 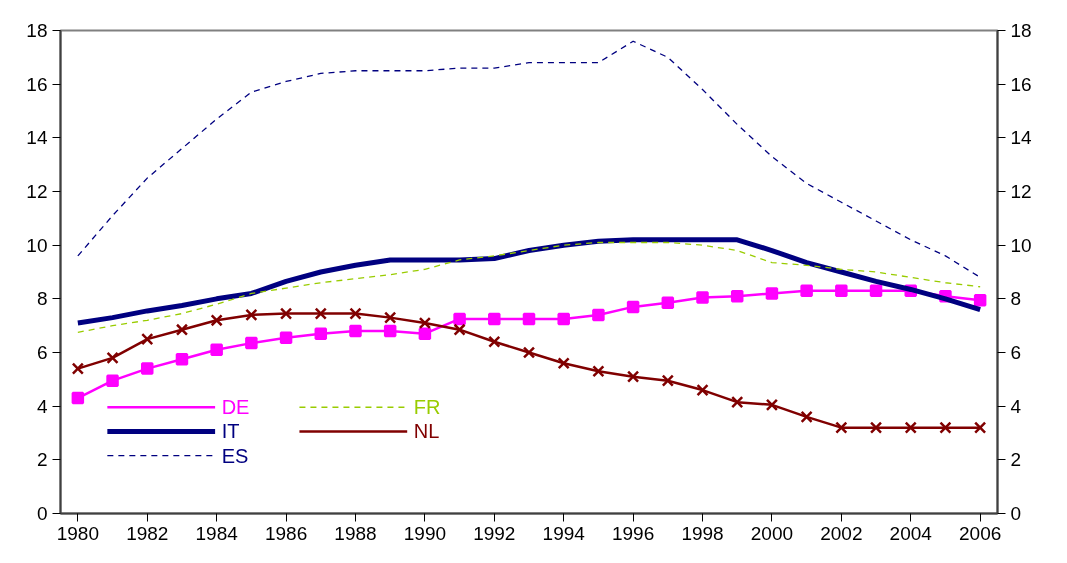 What do you see at coordinates (633, 533) in the screenshot?
I see `x-tick-label: 1996` at bounding box center [633, 533].